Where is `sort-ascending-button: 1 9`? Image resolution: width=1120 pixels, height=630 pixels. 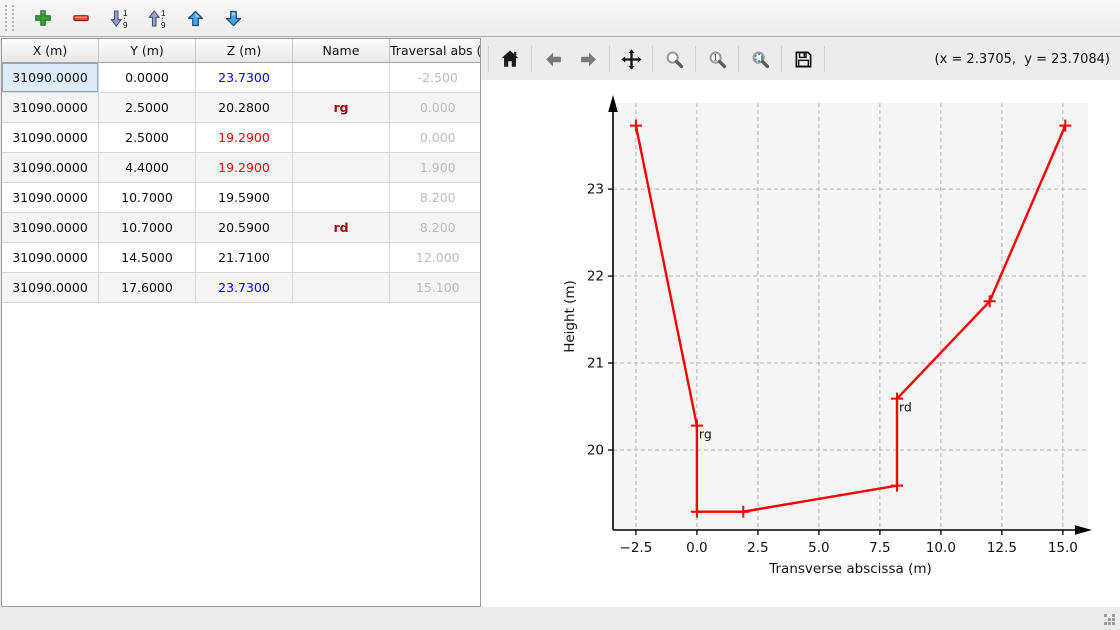
sort-ascending-button: 1 9 is located at coordinates (157, 18).